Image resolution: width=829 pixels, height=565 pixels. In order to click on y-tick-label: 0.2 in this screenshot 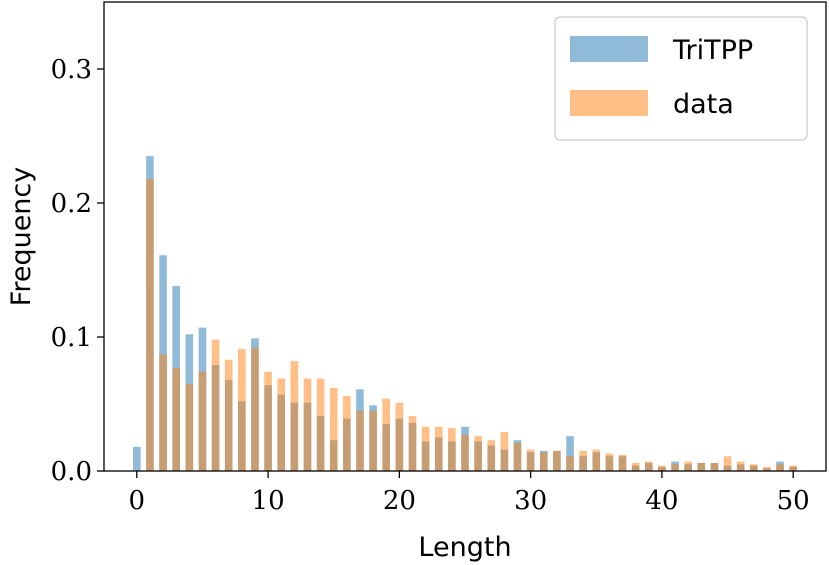, I will do `click(71, 204)`.